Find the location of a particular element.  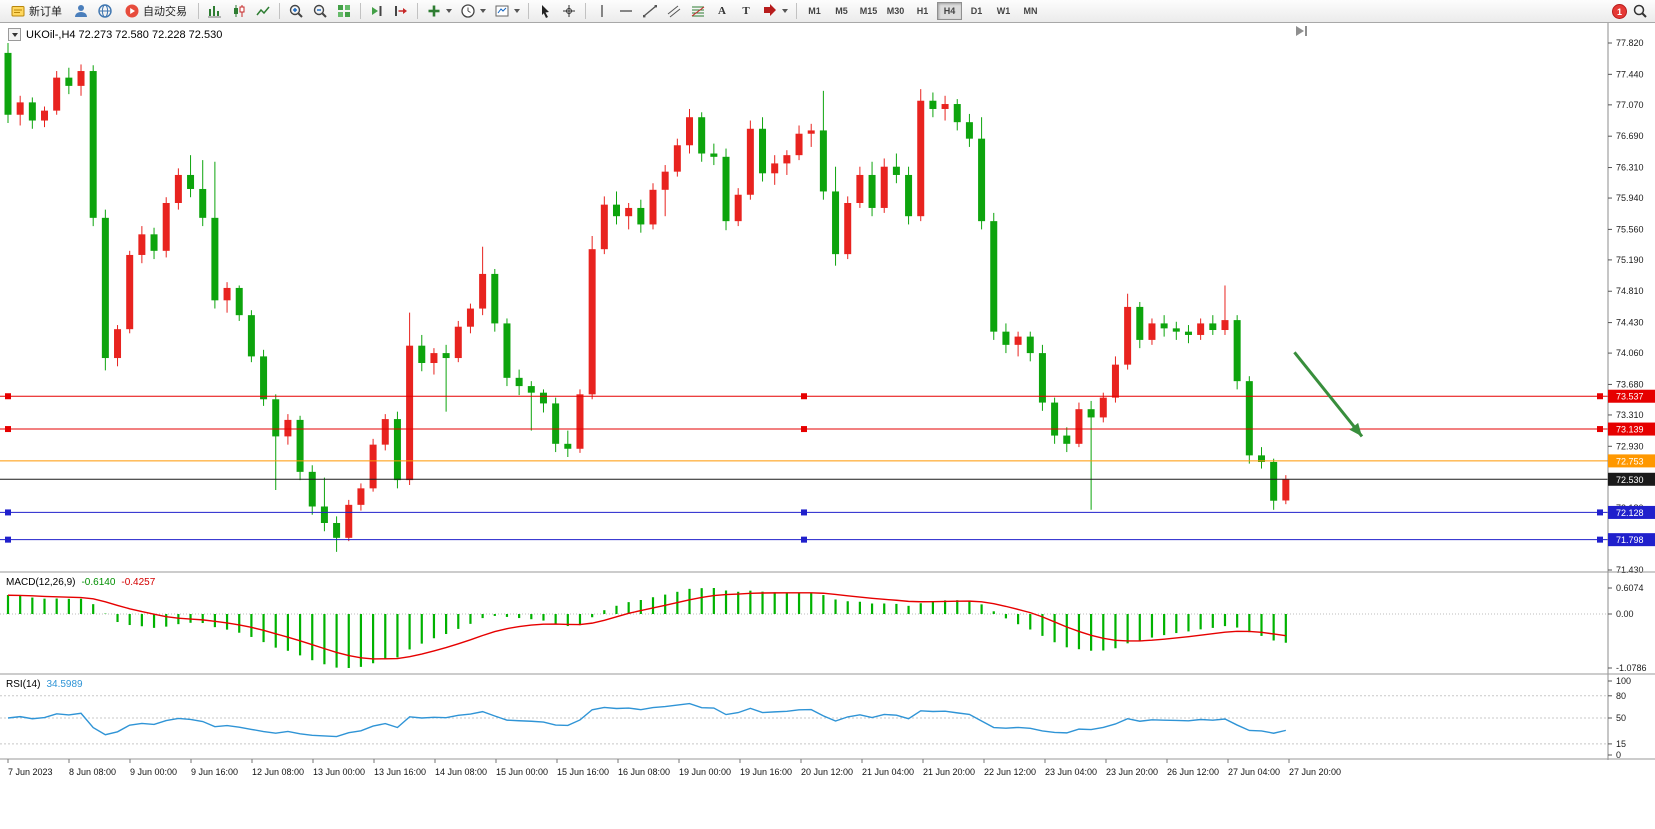

trendline-button is located at coordinates (650, 11).